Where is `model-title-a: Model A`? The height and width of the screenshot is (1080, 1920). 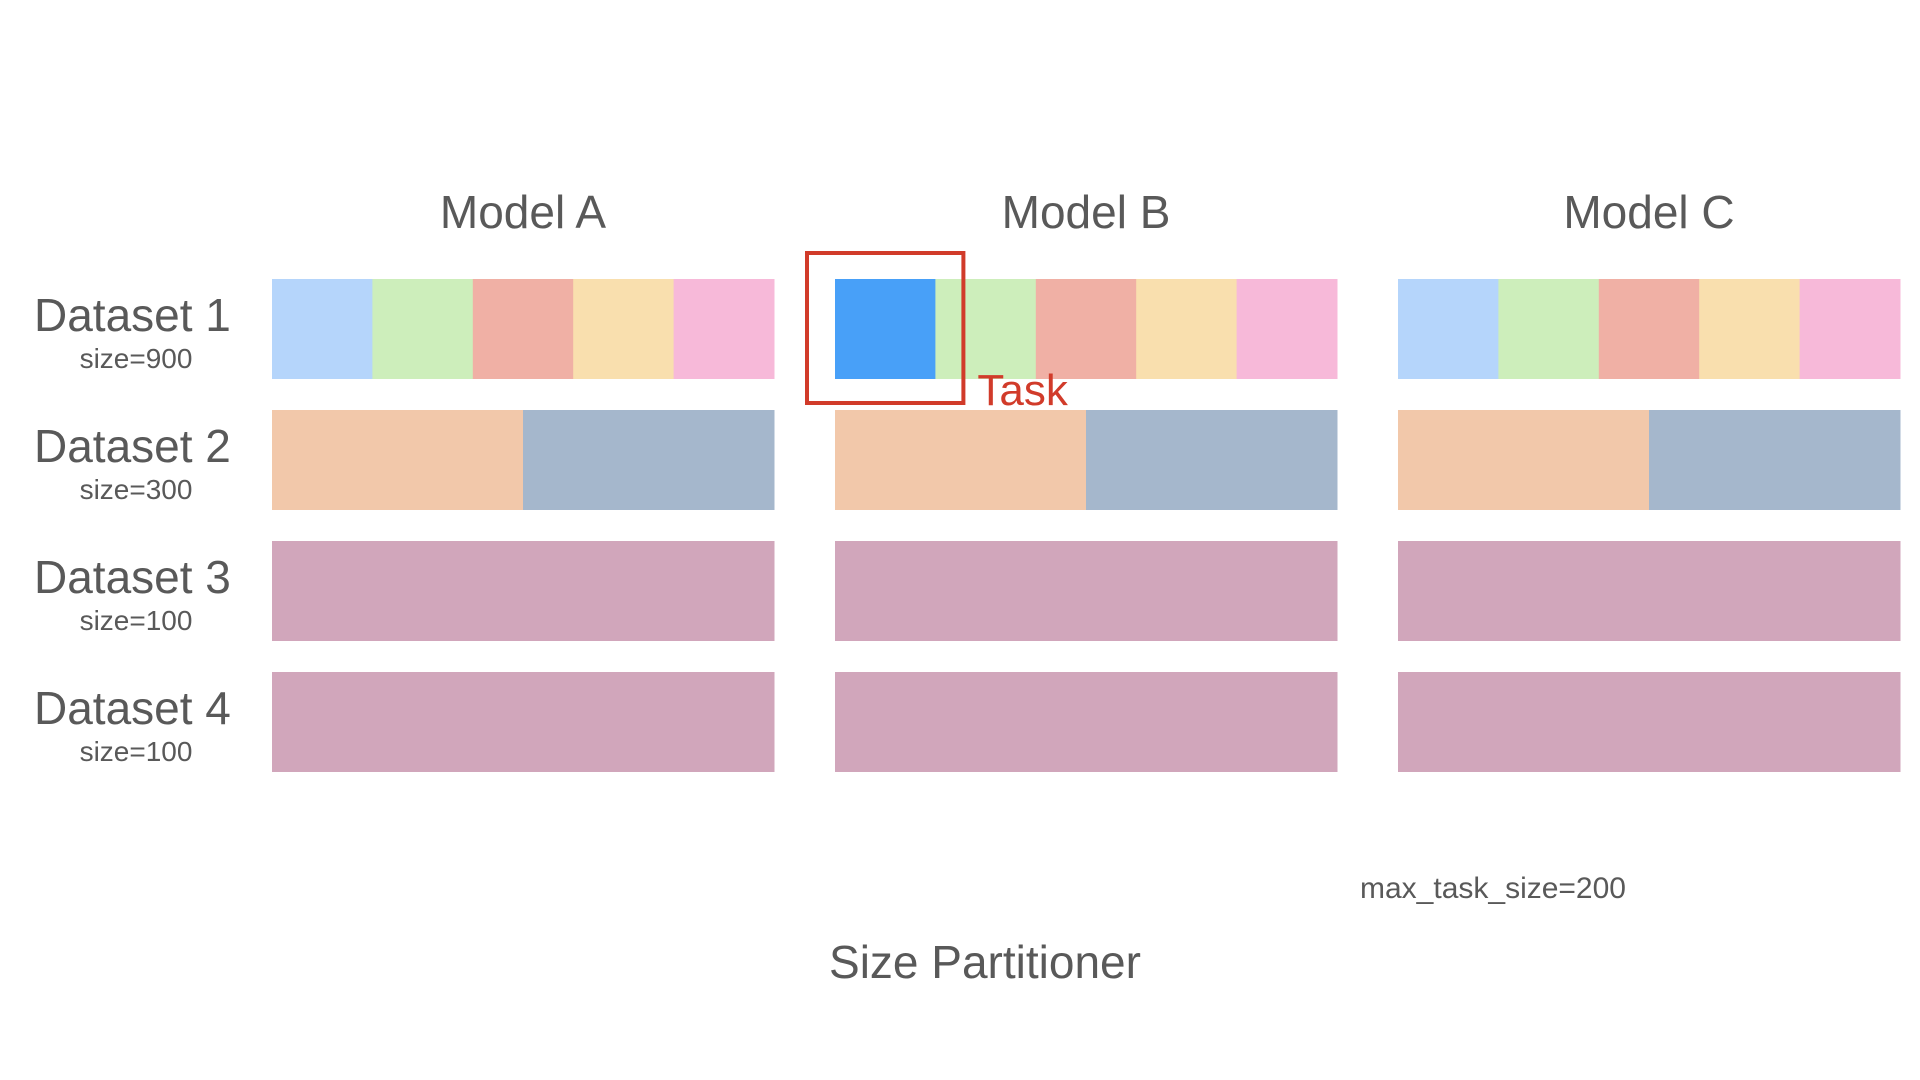 model-title-a: Model A is located at coordinates (523, 212).